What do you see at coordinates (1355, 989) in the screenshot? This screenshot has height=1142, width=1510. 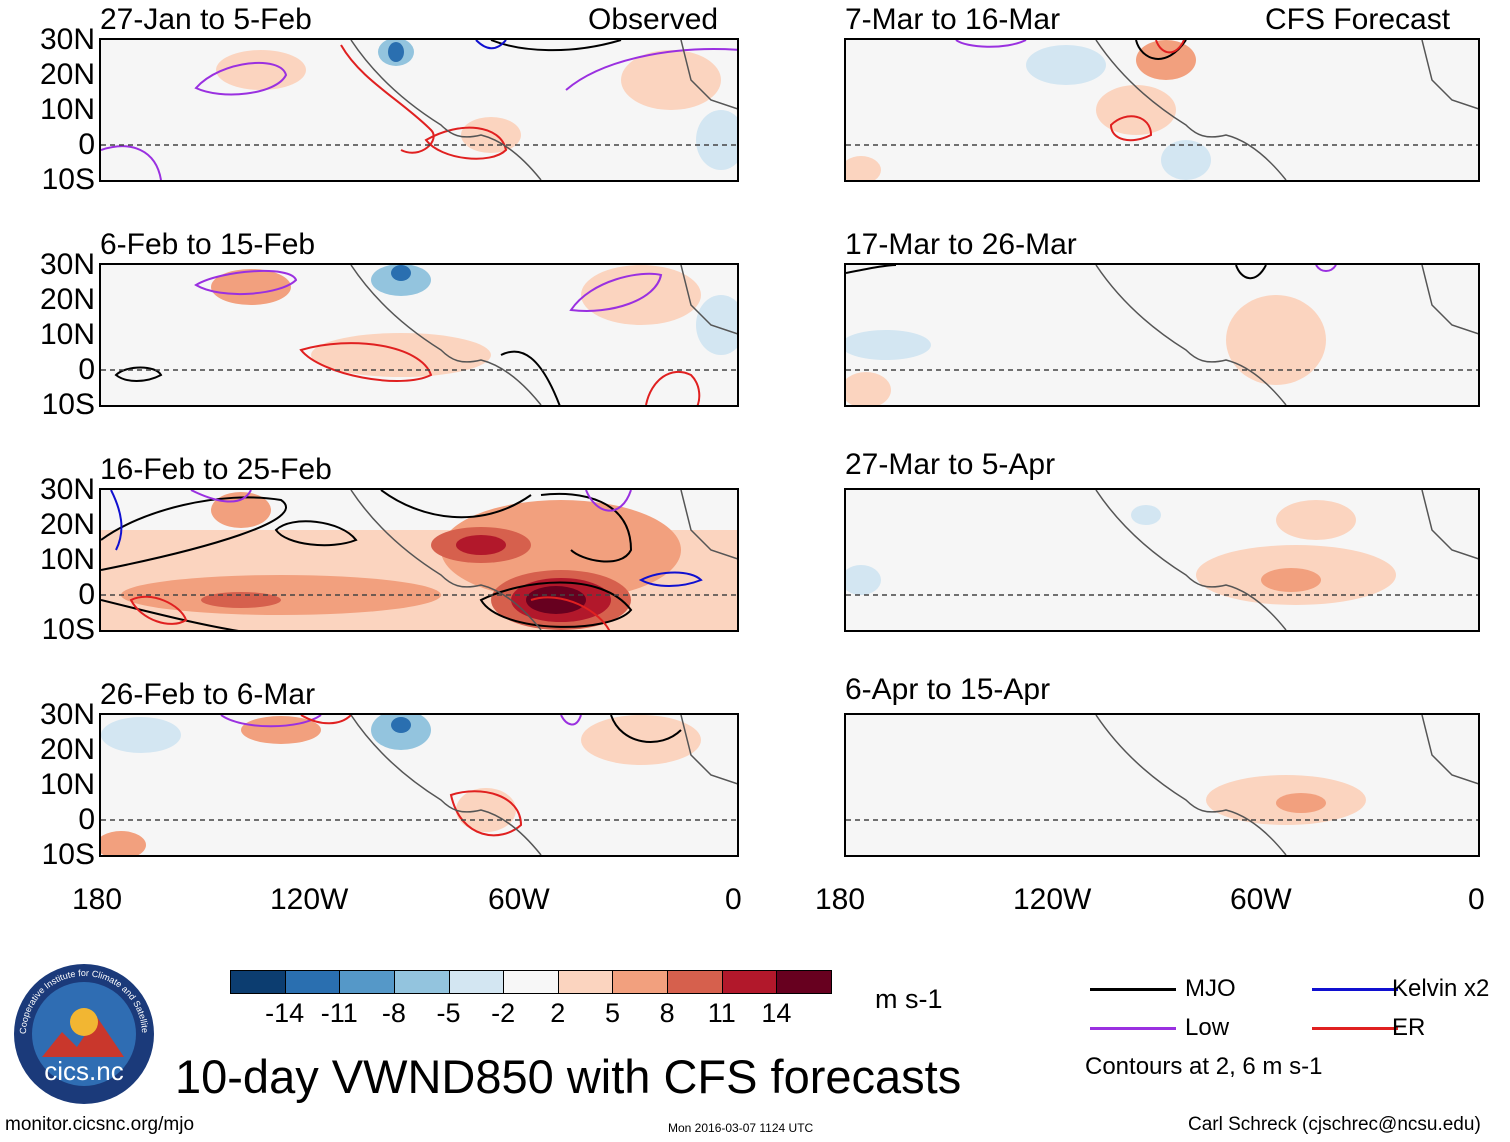 I see `legend-line-kelvin` at bounding box center [1355, 989].